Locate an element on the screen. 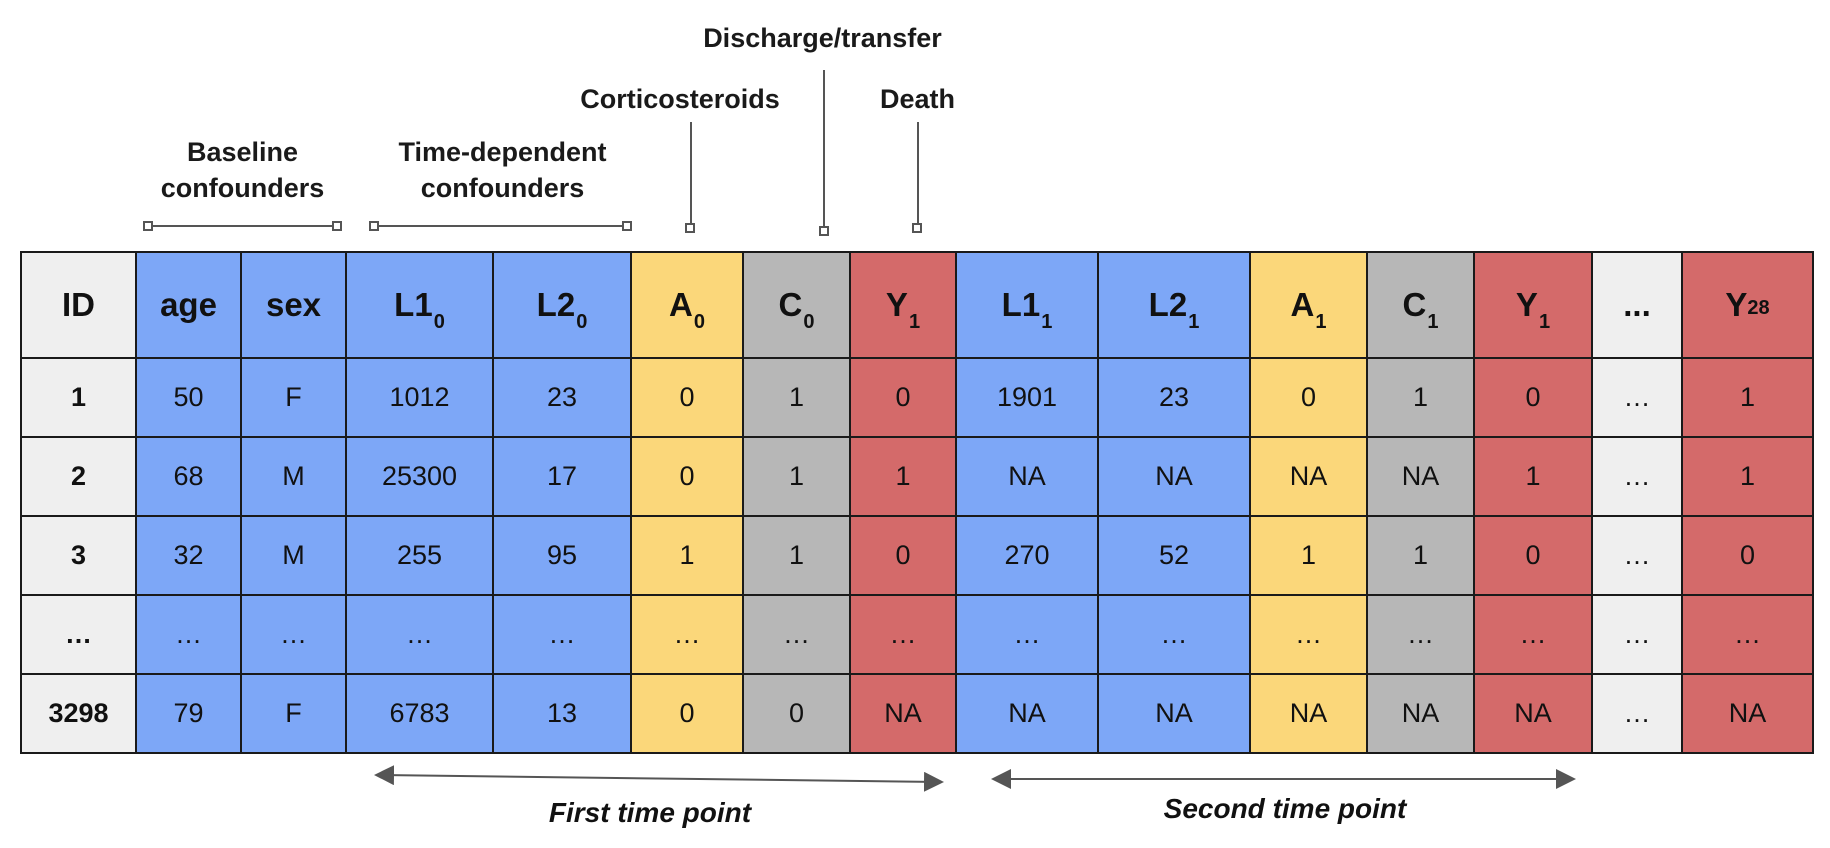  column-header: Y1 is located at coordinates (903, 305).